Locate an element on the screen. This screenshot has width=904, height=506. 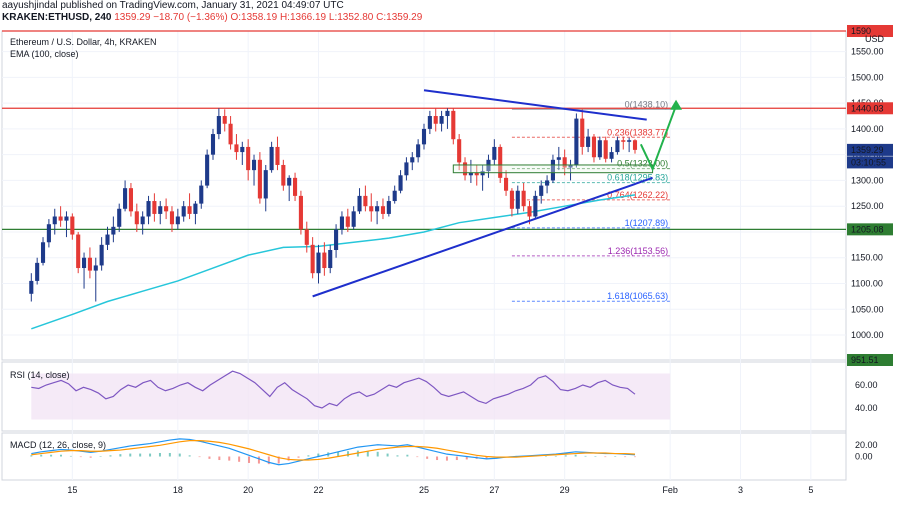
price-tag-label: 1359.29 is located at coordinates (867, 150).